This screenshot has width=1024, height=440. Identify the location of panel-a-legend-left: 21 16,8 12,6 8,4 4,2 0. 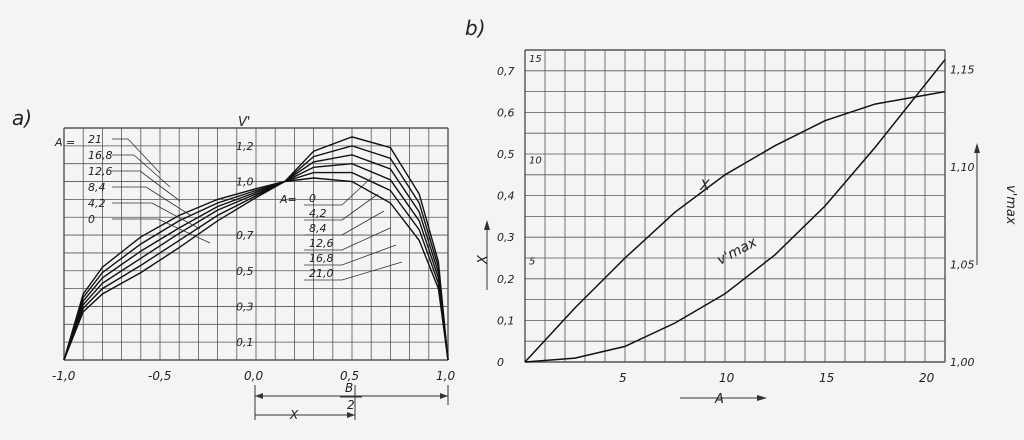
(149, 188).